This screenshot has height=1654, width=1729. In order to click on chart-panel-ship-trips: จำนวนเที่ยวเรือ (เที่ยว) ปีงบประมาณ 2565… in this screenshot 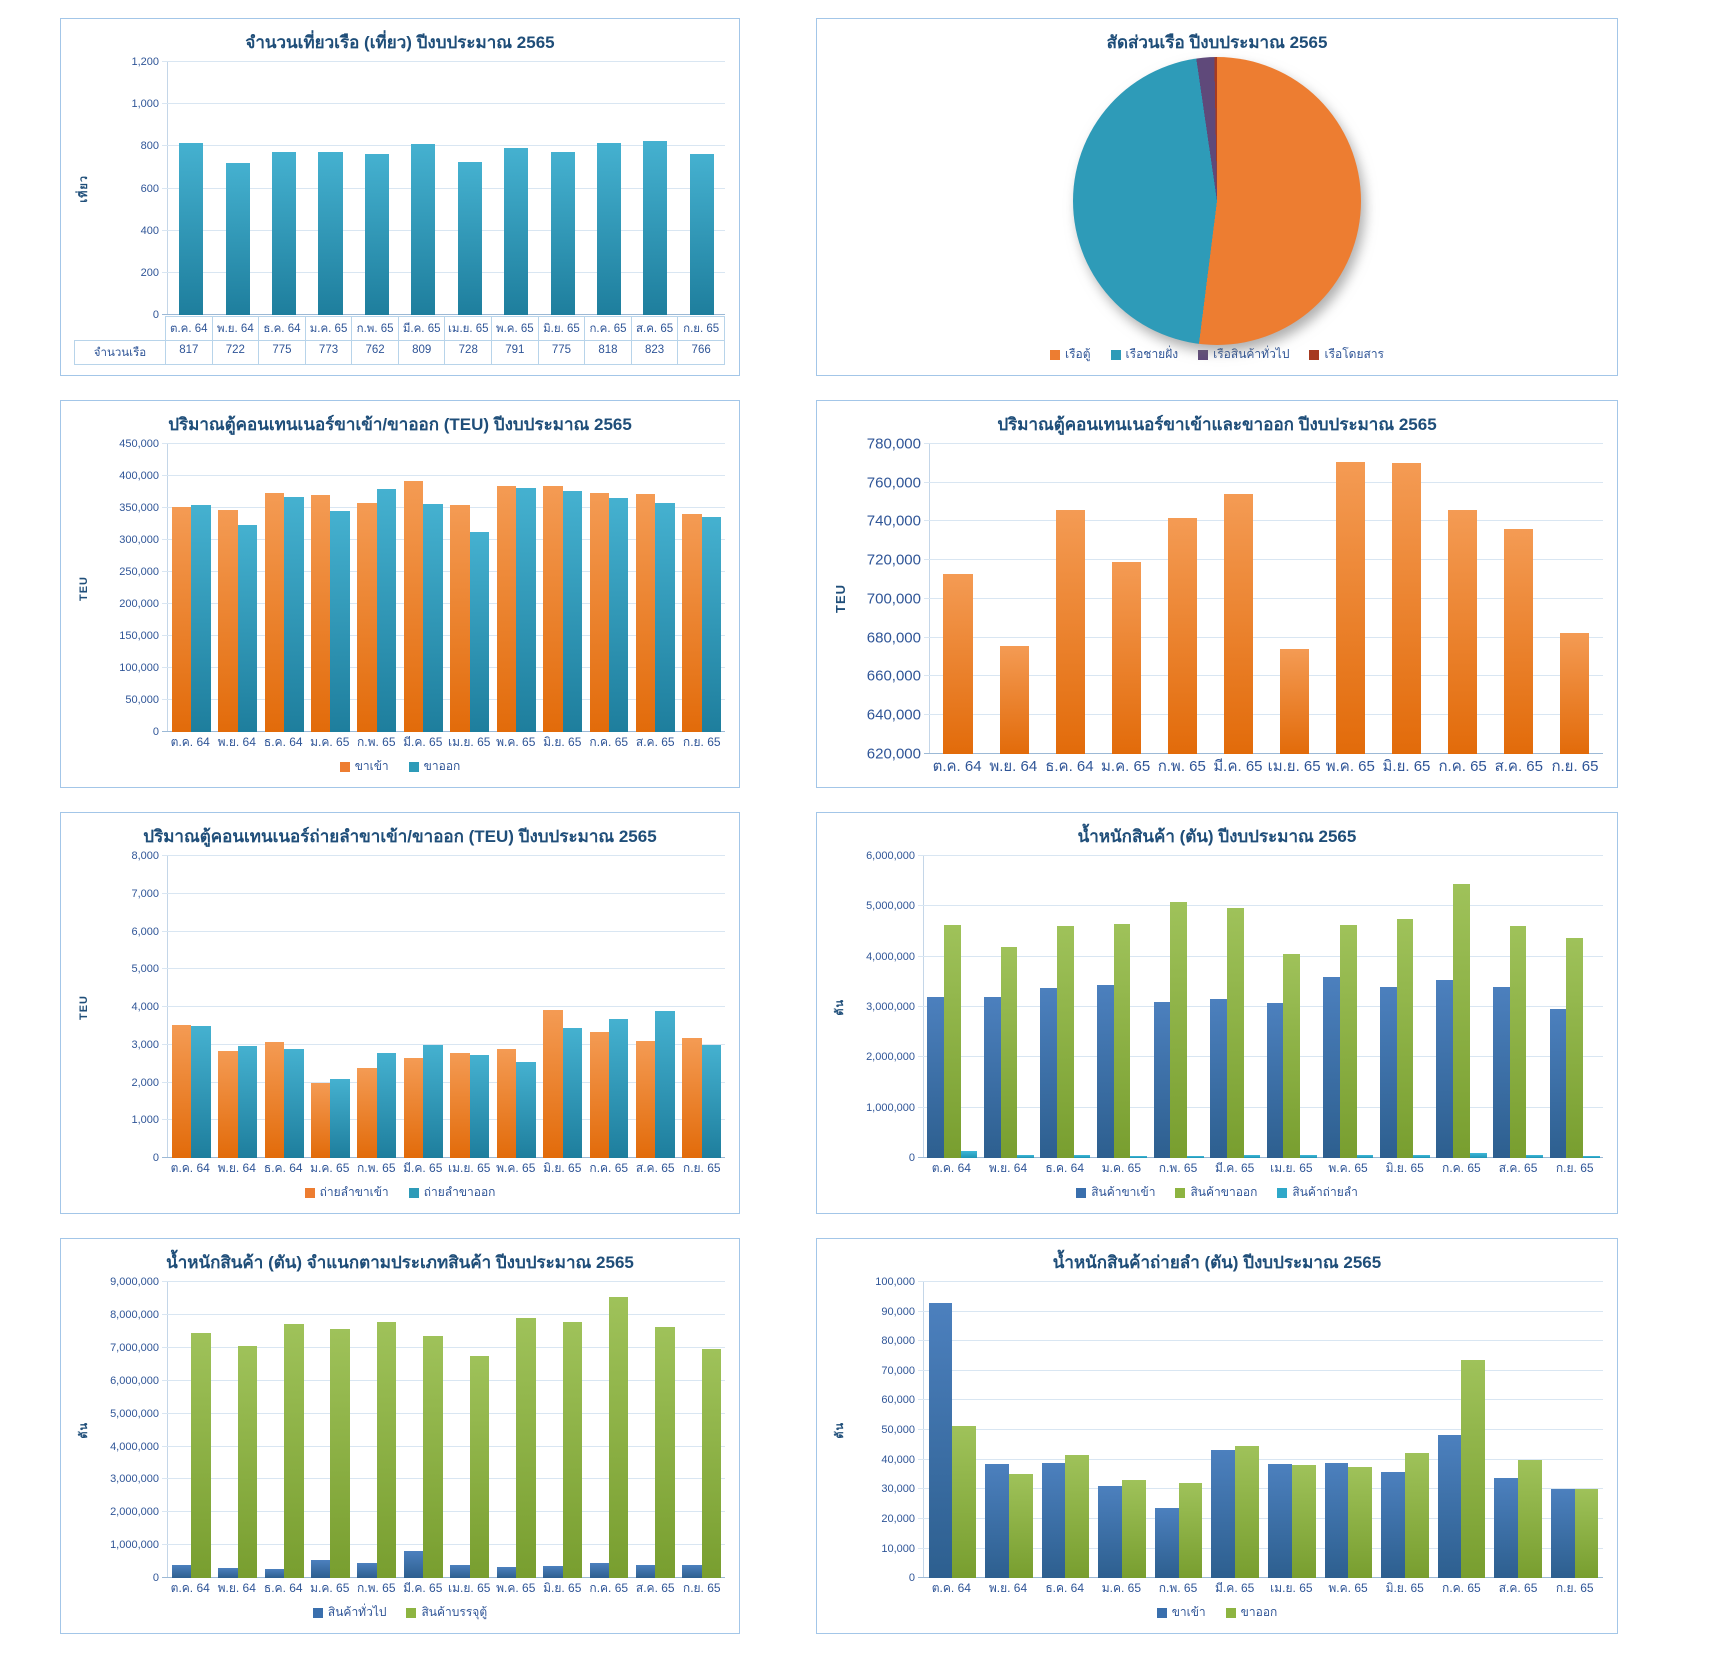, I will do `click(400, 197)`.